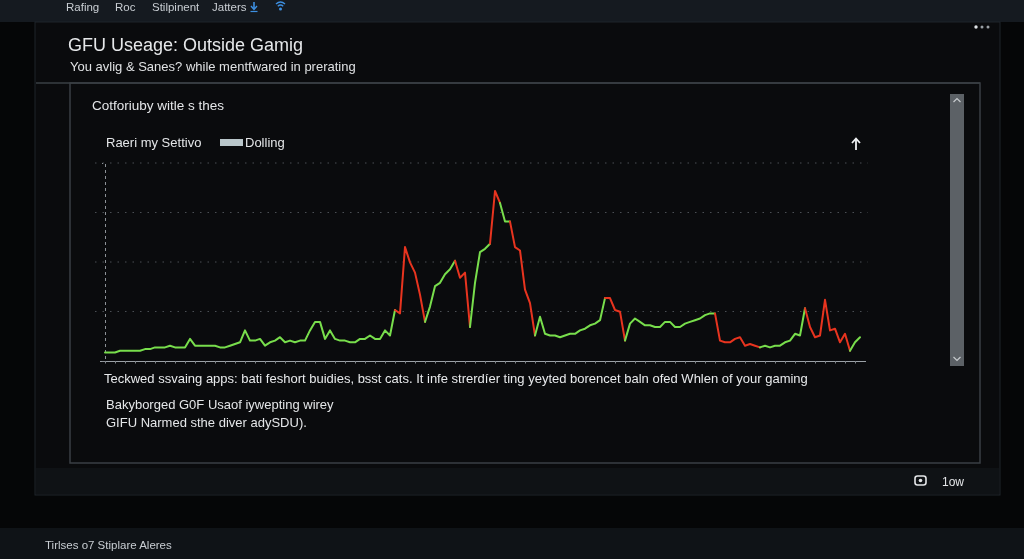  I want to click on text: Bakyborged G0F Usaof iywepting wirey, so click(220, 404).